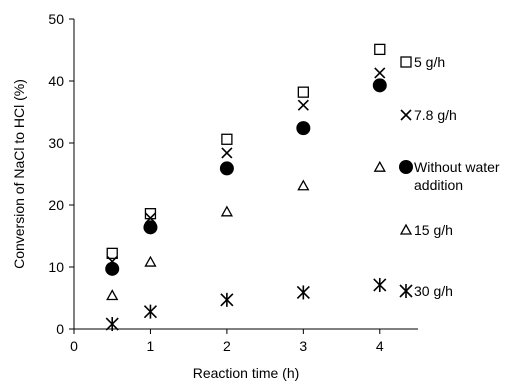 The image size is (516, 385). I want to click on legend-entry: Without water addition, so click(449, 176).